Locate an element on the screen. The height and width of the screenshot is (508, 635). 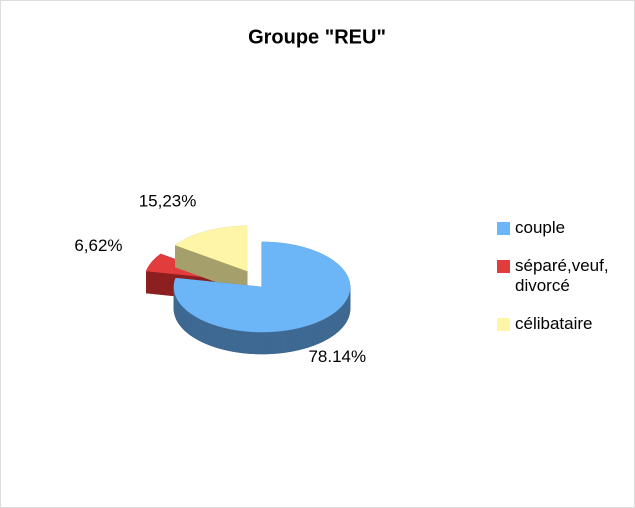
legend-label: célibataire is located at coordinates (554, 323).